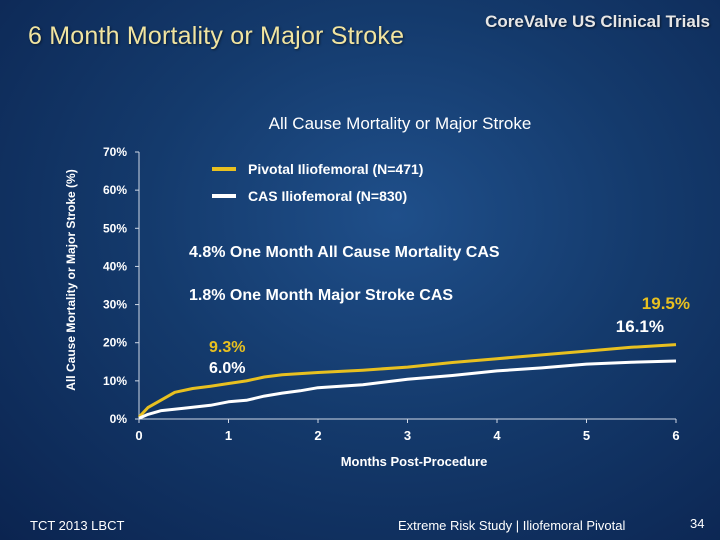 The width and height of the screenshot is (720, 540). Describe the element at coordinates (697, 523) in the screenshot. I see `page-number: 34` at that location.